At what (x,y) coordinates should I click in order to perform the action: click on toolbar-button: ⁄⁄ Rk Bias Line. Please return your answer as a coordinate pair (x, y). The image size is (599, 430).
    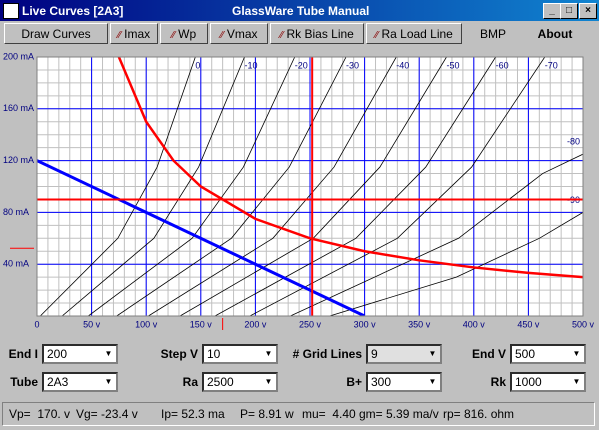
    Looking at the image, I should click on (317, 33).